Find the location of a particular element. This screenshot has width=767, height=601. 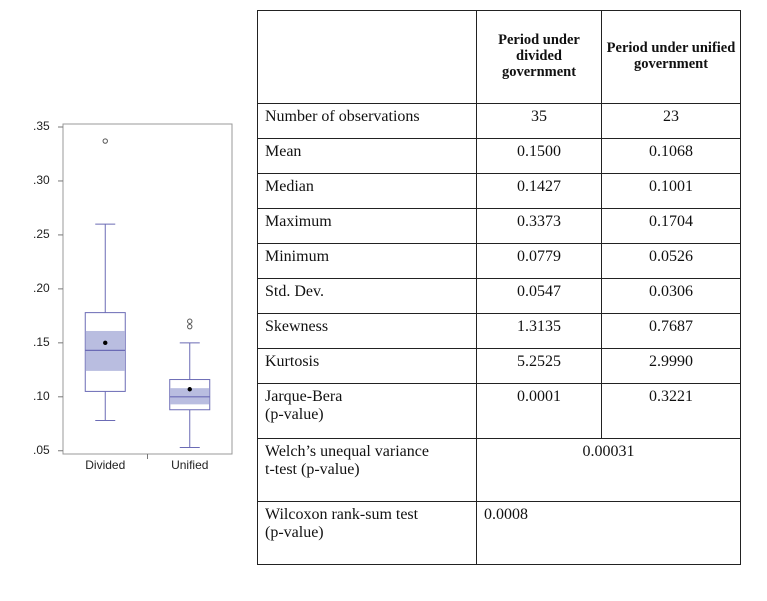

cell-value: 1.3135 is located at coordinates (539, 331).